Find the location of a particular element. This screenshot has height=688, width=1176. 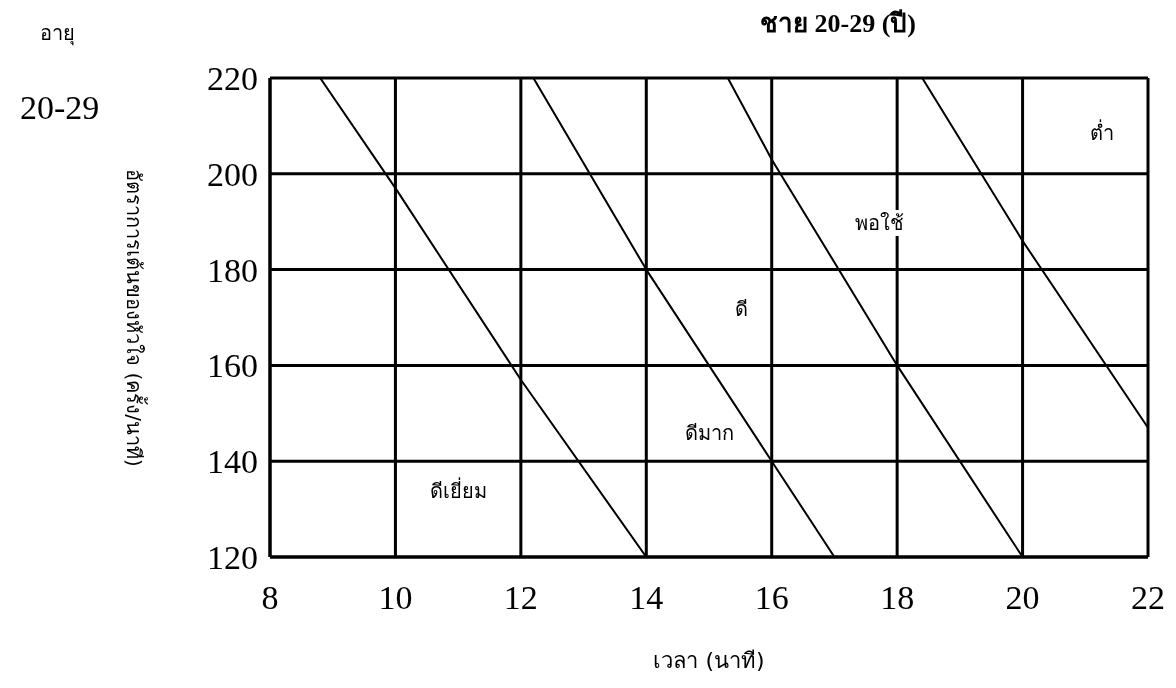

annotation: ต่ำ is located at coordinates (1102, 133).